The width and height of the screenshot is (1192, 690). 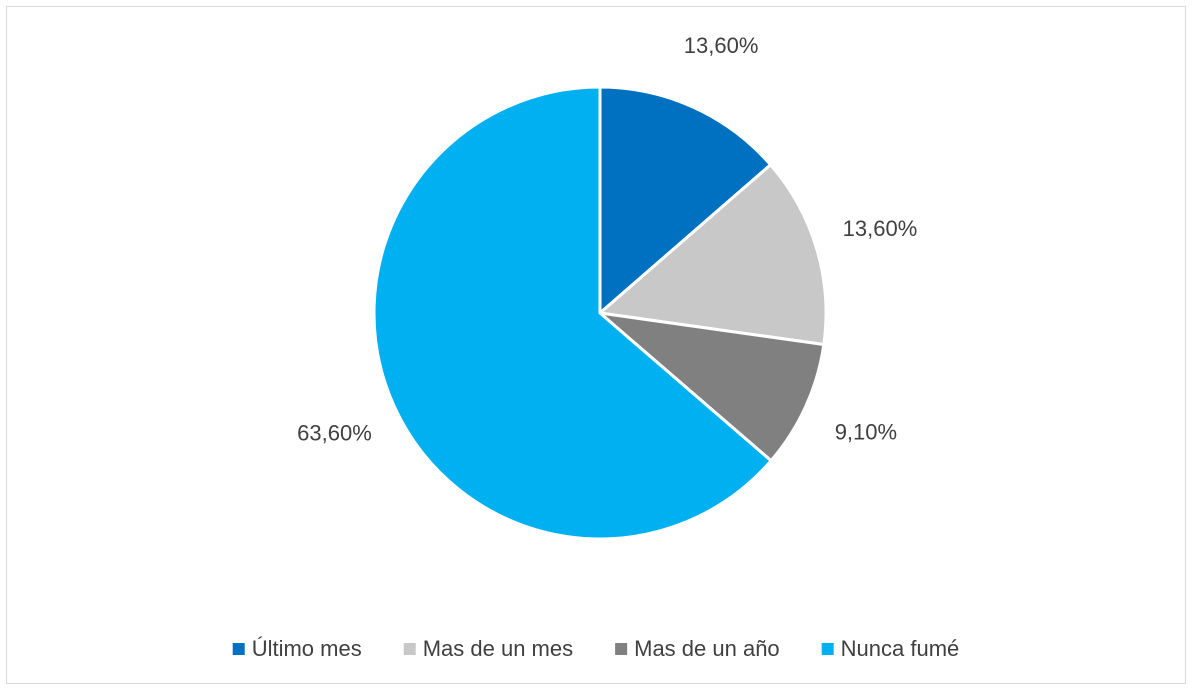 I want to click on legend-label: Nunca fumé, so click(x=900, y=648).